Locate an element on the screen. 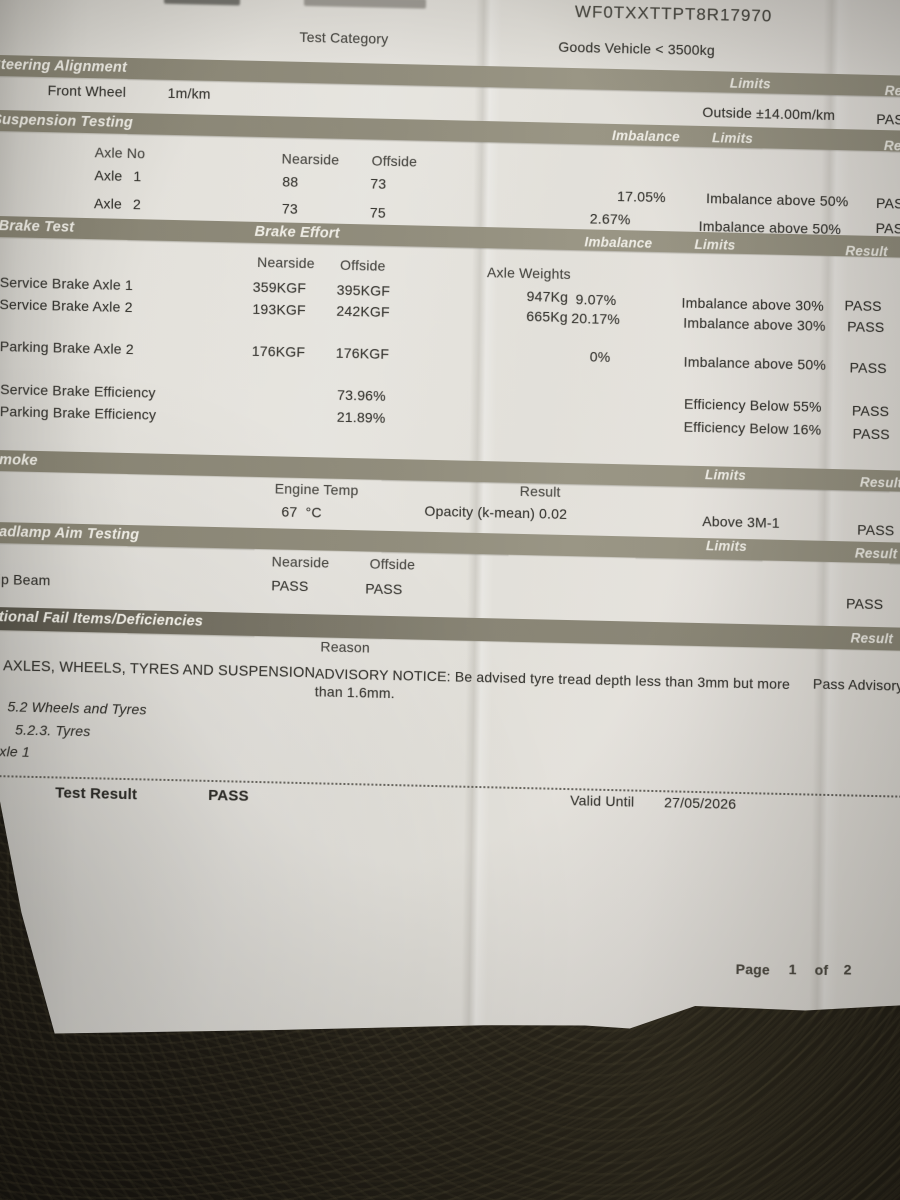  section-title-smoke: Smoke is located at coordinates (19, 460).